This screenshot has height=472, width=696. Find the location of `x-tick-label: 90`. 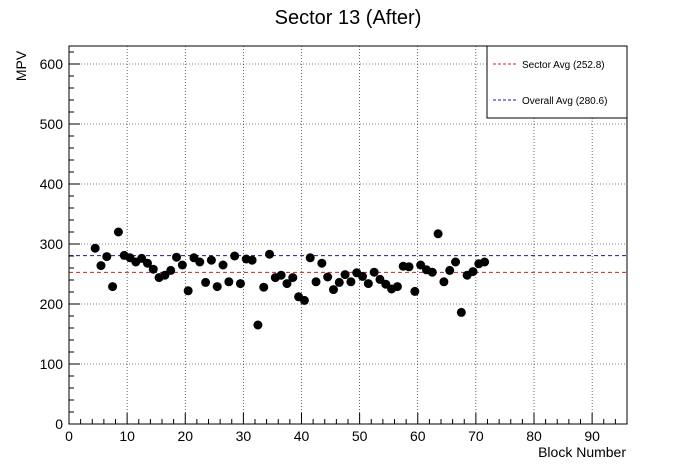

x-tick-label: 90 is located at coordinates (592, 436).